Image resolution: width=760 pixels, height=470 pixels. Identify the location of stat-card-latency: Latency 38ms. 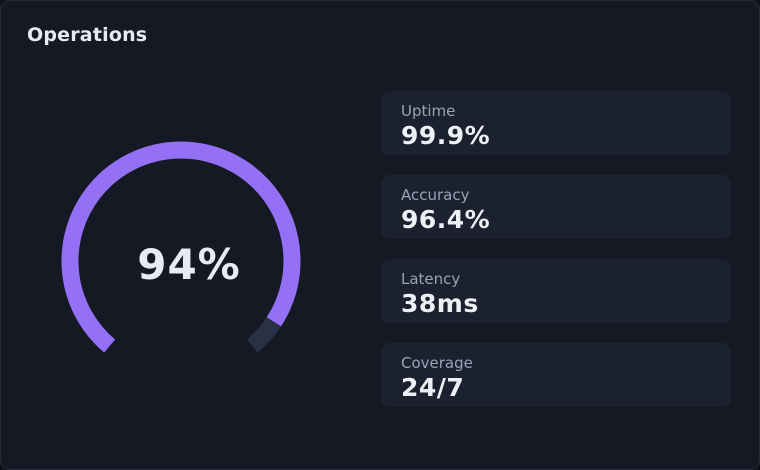
(556, 291).